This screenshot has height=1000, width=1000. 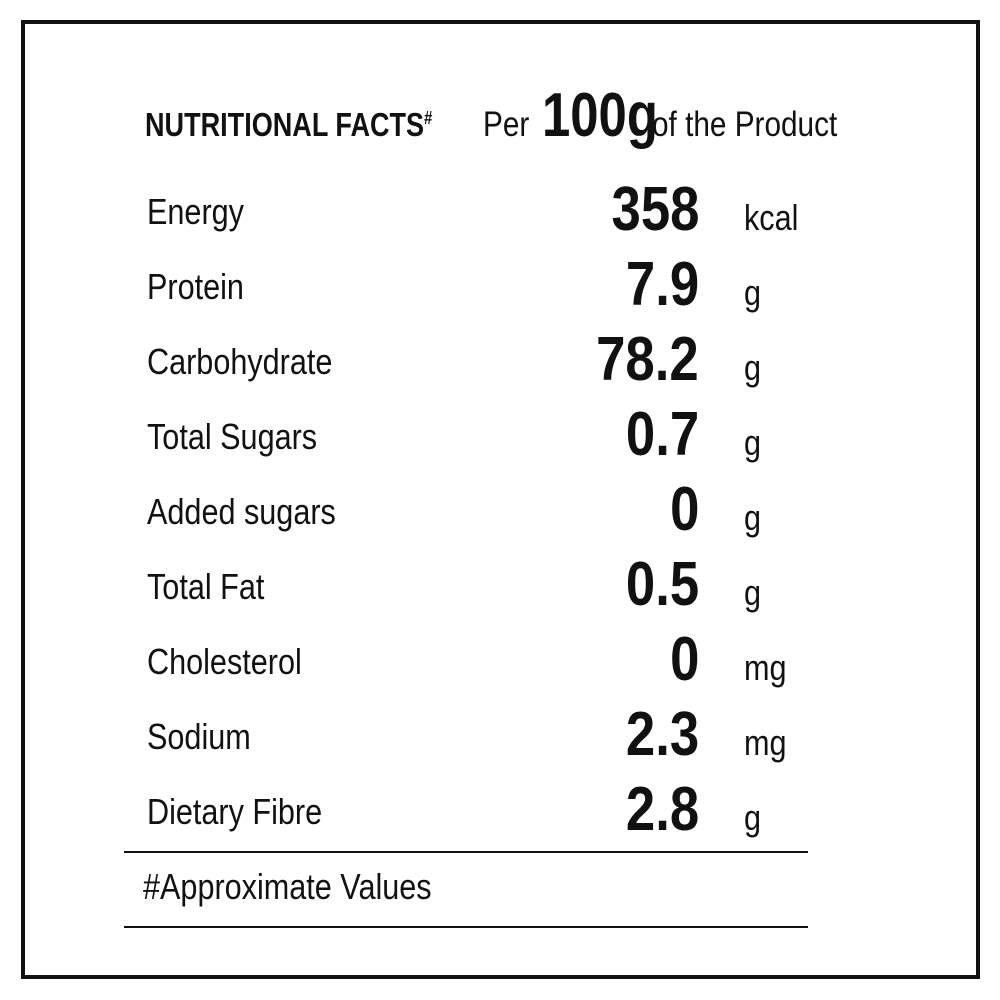 I want to click on nutrient-row-carbohydrate: Carbohydrate 78.2 g, so click(x=497, y=357).